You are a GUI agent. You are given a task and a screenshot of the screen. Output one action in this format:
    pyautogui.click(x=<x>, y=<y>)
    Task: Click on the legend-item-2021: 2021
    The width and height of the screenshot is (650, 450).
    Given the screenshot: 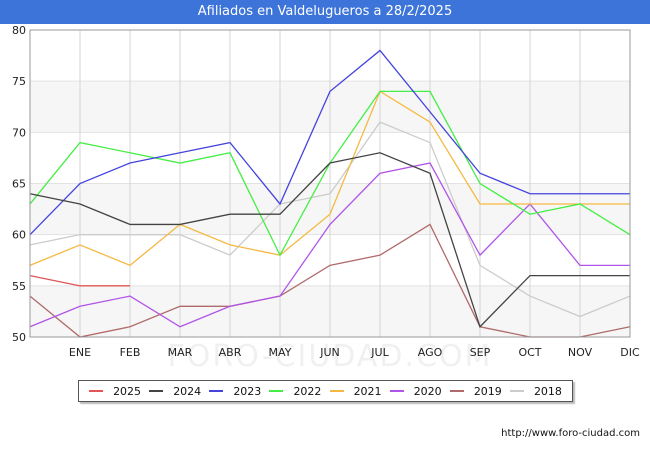 What is the action you would take?
    pyautogui.click(x=355, y=391)
    